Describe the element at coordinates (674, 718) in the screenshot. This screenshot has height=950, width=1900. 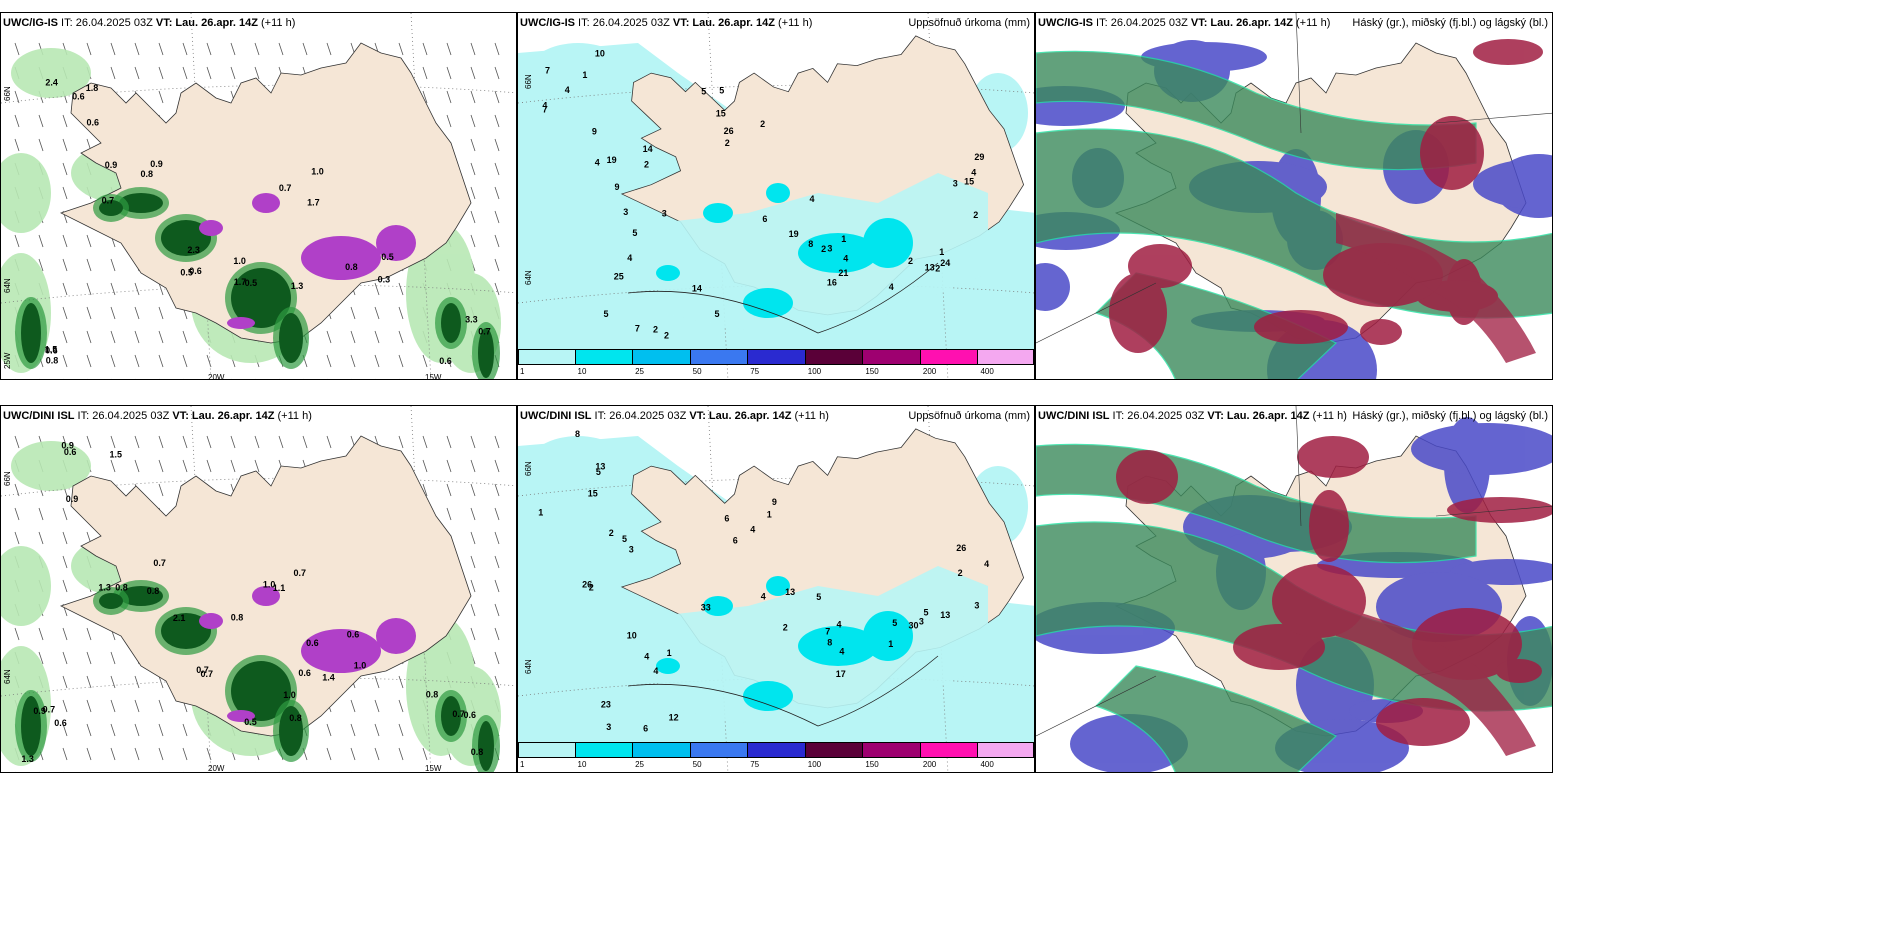
I see `precip-value-label: 12` at that location.